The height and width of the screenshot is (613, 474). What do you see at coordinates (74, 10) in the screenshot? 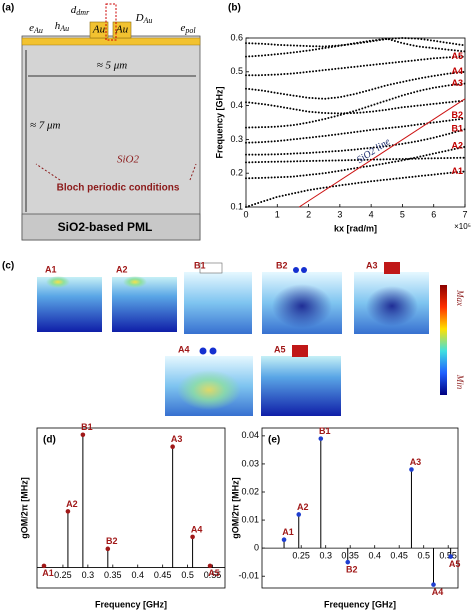
I see `symbol-main: d` at bounding box center [74, 10].